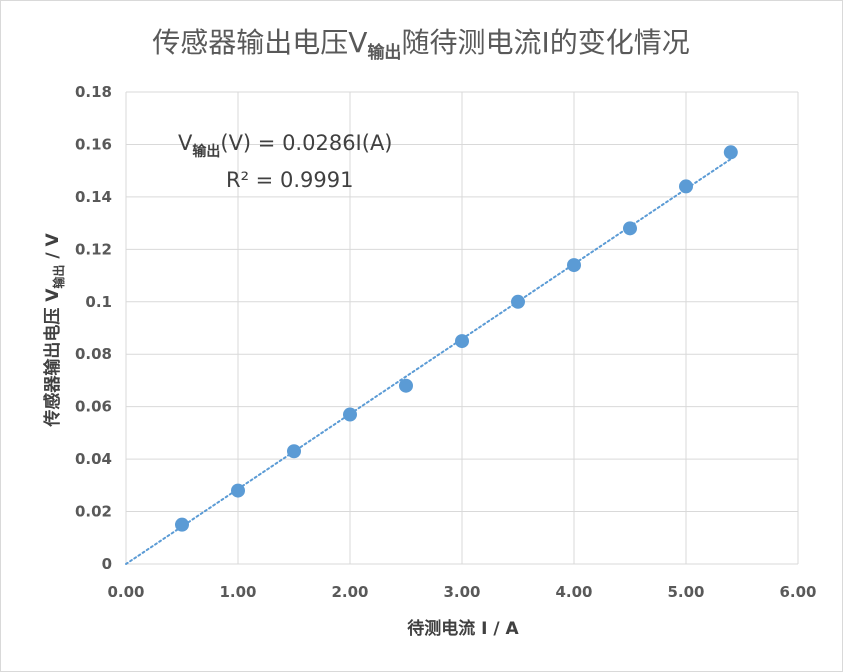 The height and width of the screenshot is (672, 843). I want to click on chart-title-sub: 输出, so click(384, 52).